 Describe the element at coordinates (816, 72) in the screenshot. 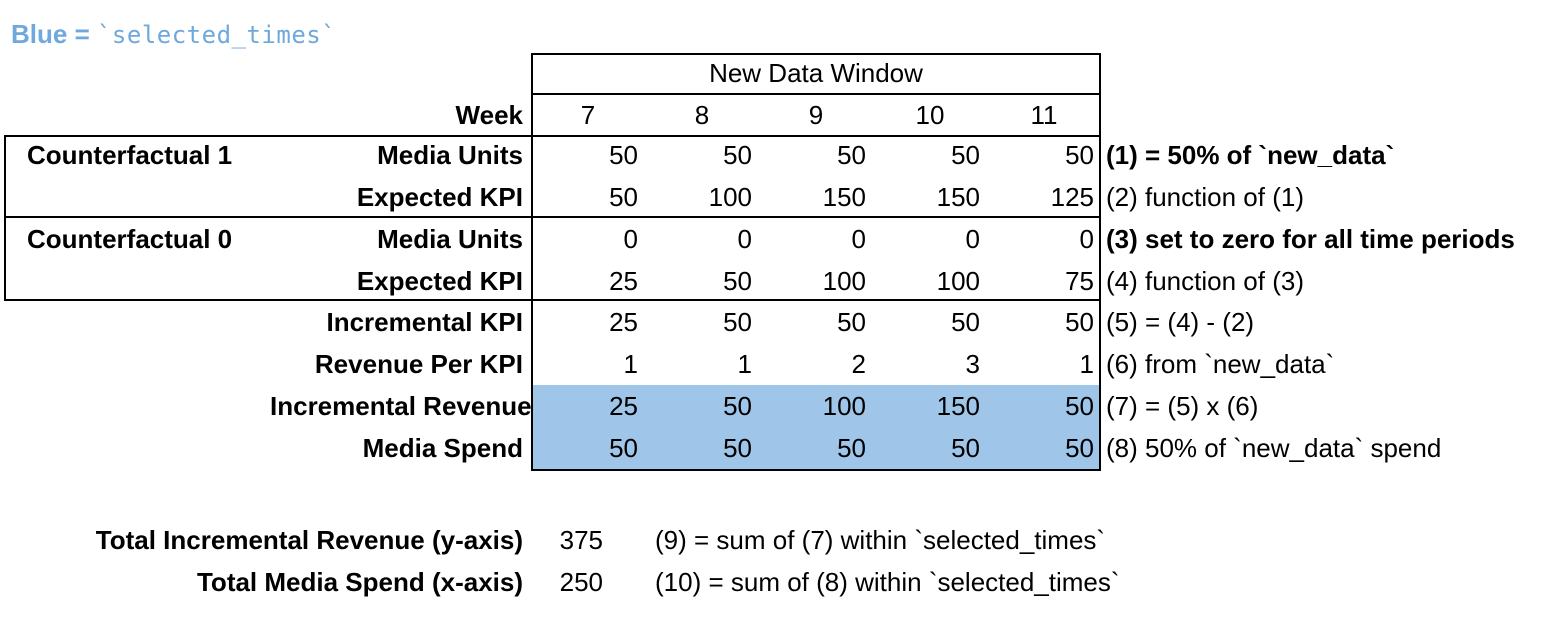

I see `new-data-window-header: New Data Window` at that location.